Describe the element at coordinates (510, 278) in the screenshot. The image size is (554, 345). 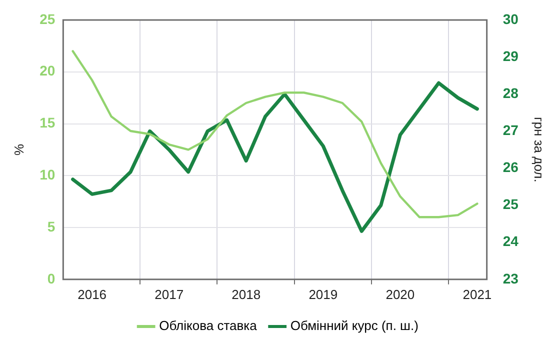
I see `y2-tick-label: 23` at that location.